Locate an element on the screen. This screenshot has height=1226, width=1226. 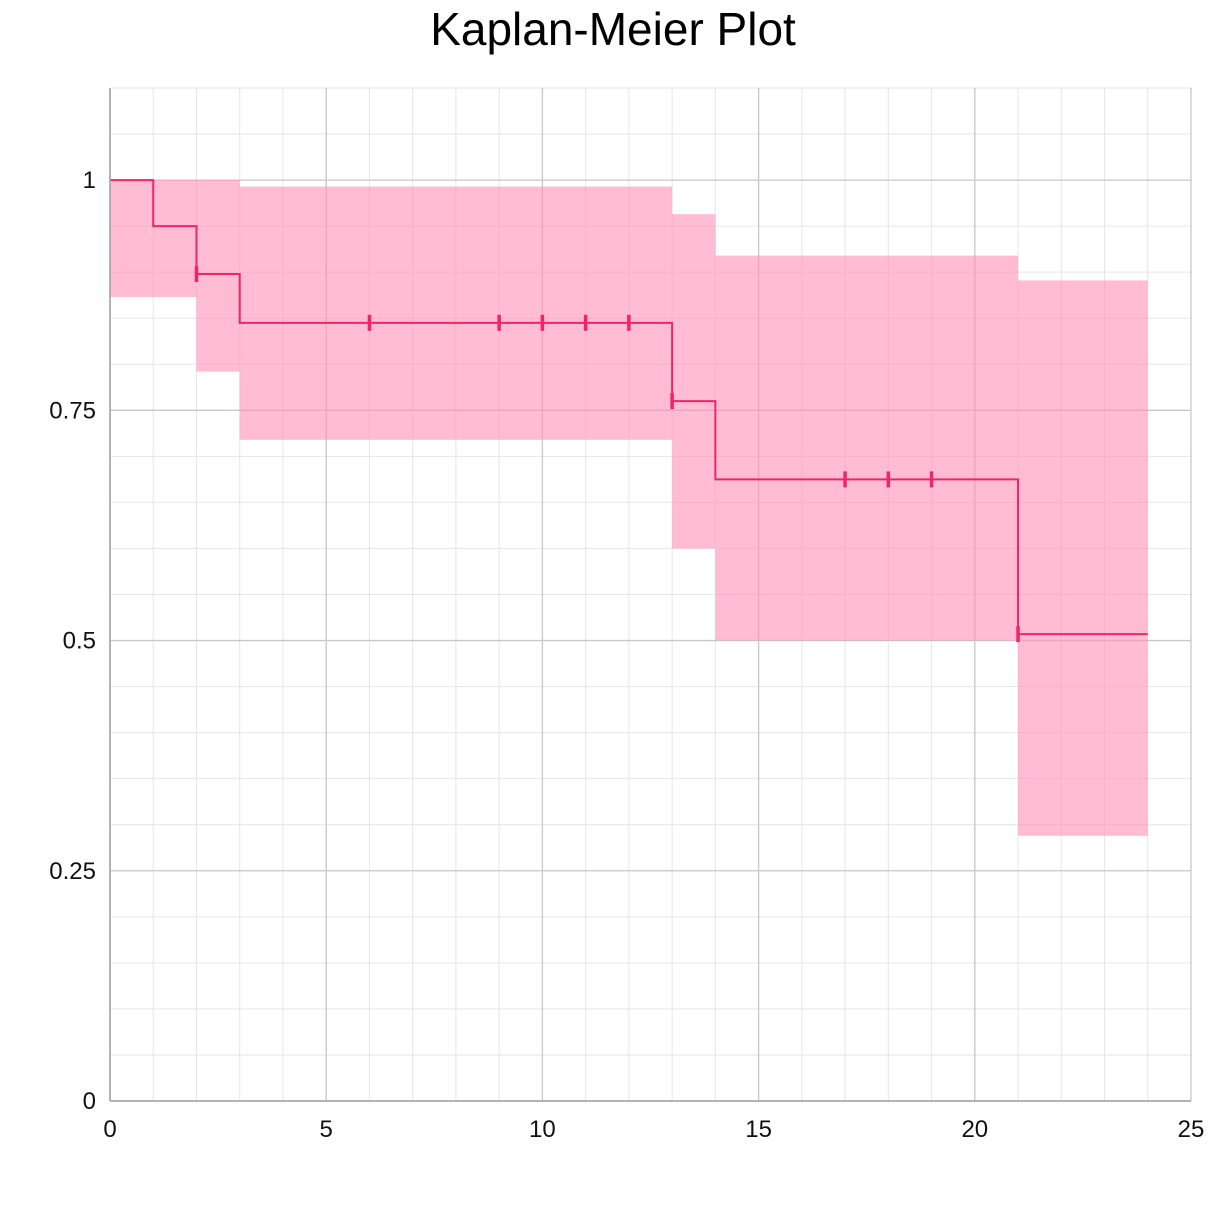
chart-title: Kaplan-Meier Plot is located at coordinates (613, 29).